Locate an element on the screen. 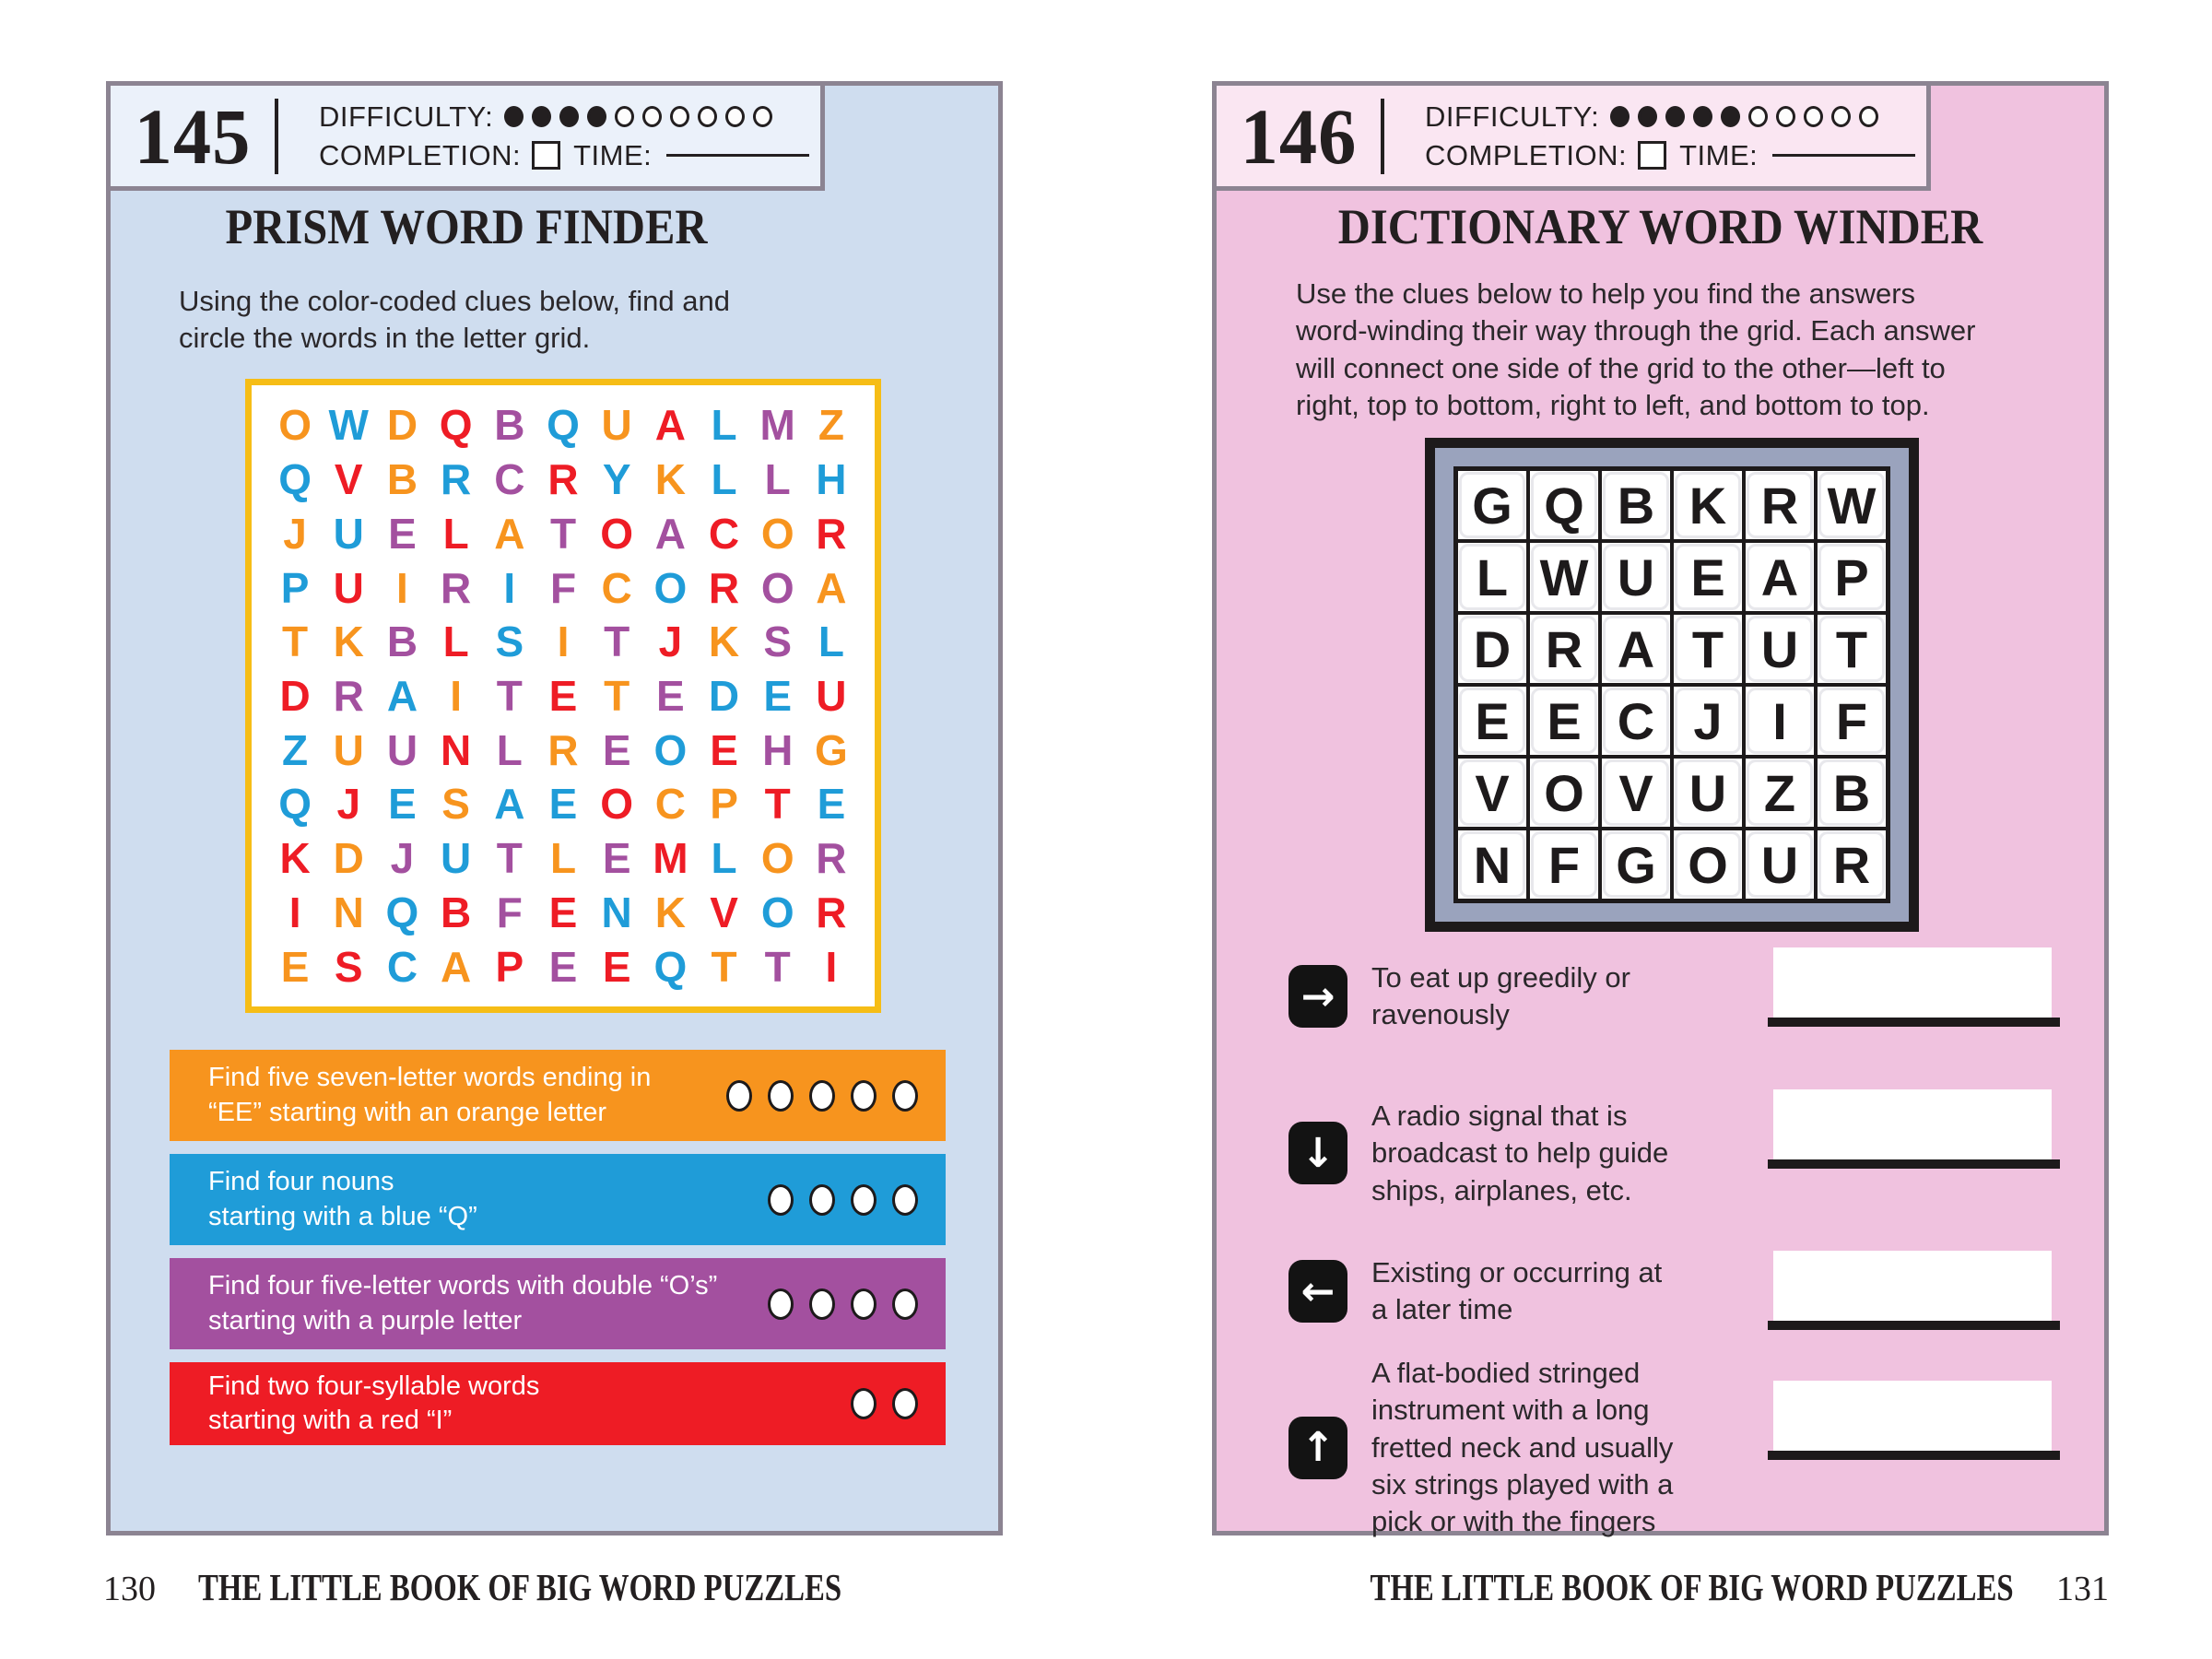 Image resolution: width=2212 pixels, height=1659 pixels. grid-tile: G is located at coordinates (1636, 864).